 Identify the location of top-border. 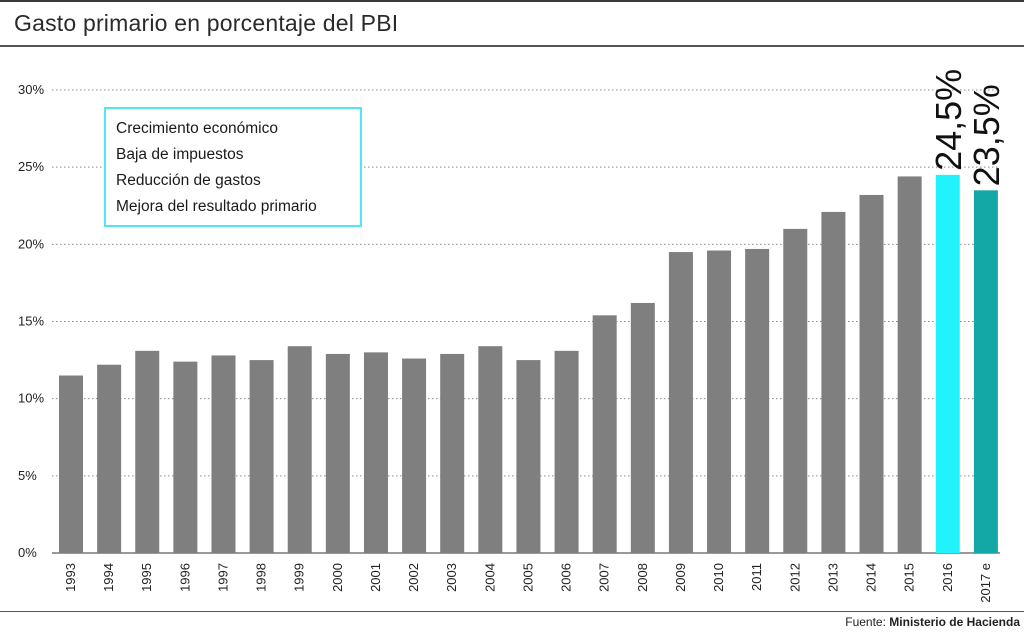
(512, 1).